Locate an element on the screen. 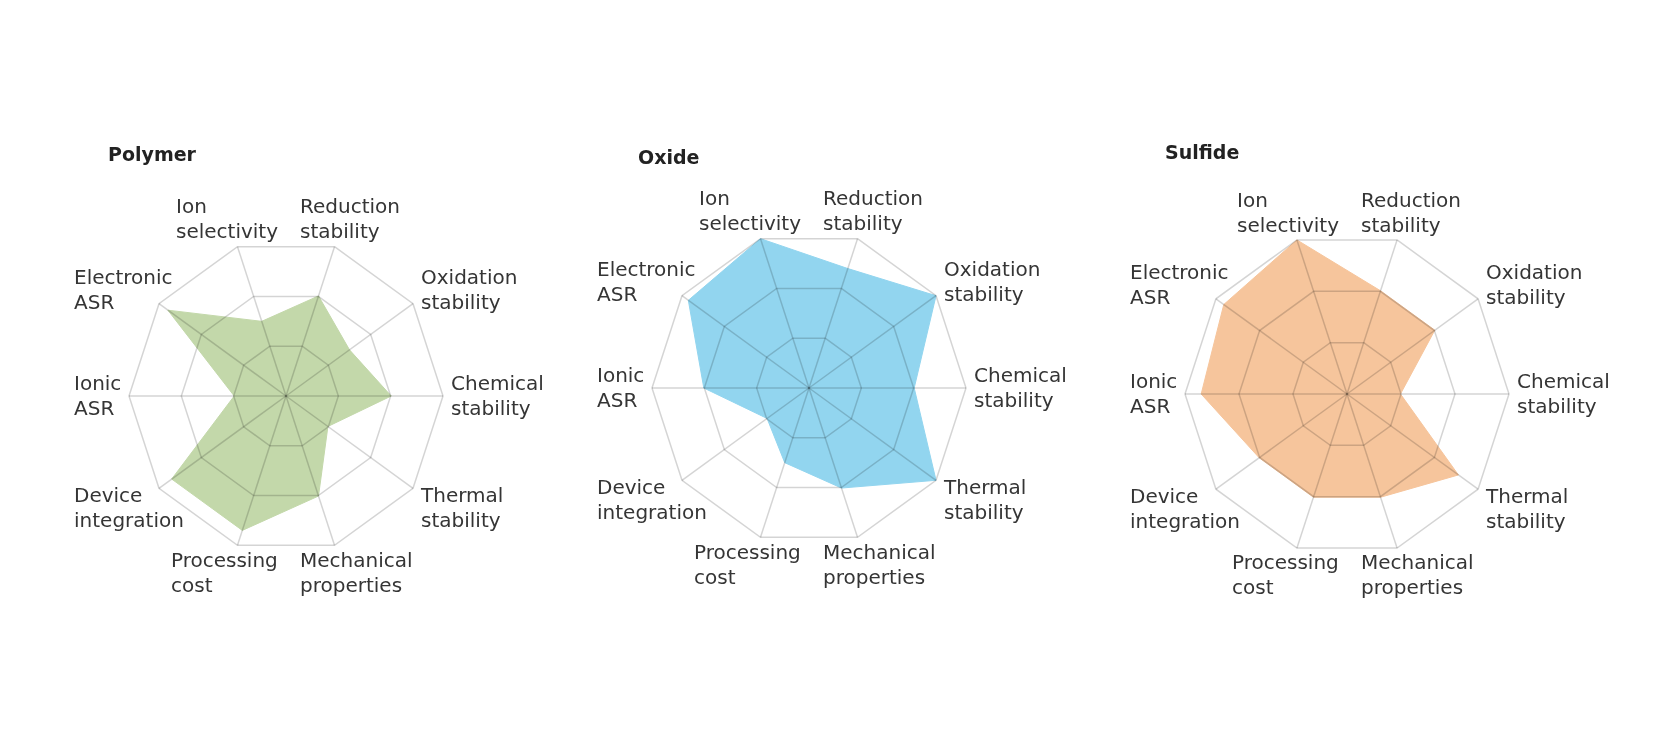  chart-title: Sulfide is located at coordinates (1202, 152).